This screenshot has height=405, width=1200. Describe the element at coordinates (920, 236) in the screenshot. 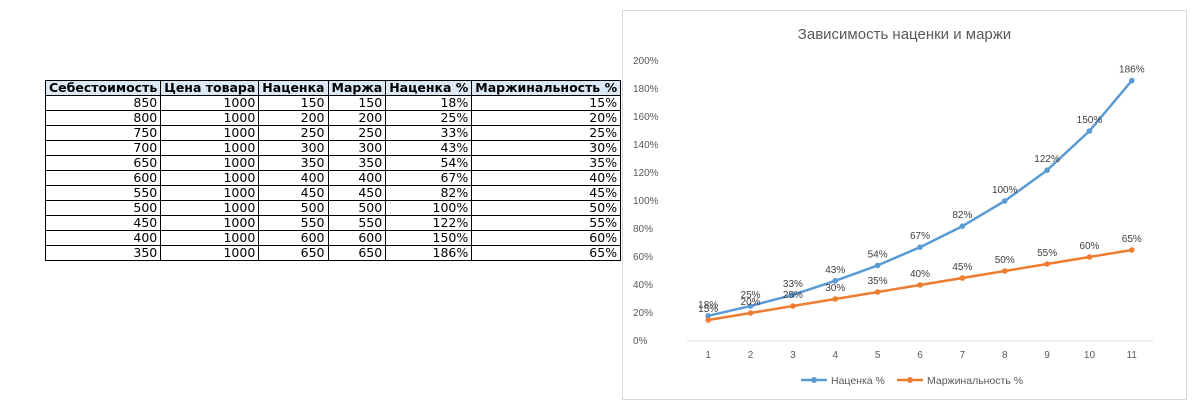

I see `data-label: 67%` at that location.